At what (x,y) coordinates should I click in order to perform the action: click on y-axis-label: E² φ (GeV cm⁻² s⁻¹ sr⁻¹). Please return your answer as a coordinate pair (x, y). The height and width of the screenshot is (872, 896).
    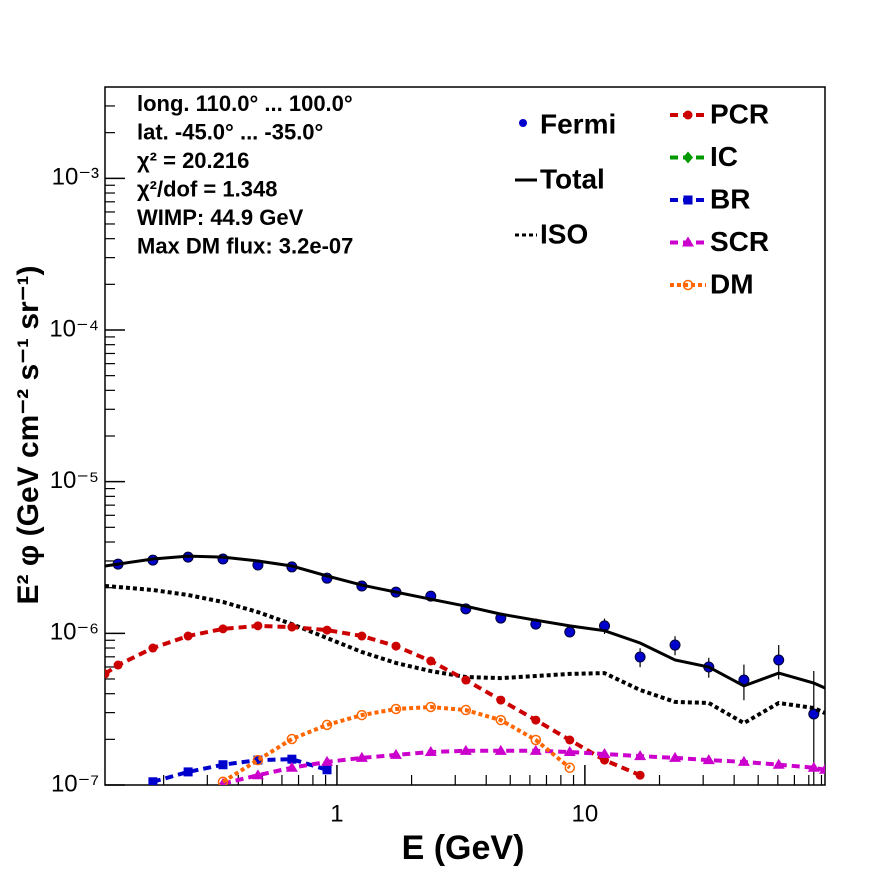
    Looking at the image, I should click on (28, 434).